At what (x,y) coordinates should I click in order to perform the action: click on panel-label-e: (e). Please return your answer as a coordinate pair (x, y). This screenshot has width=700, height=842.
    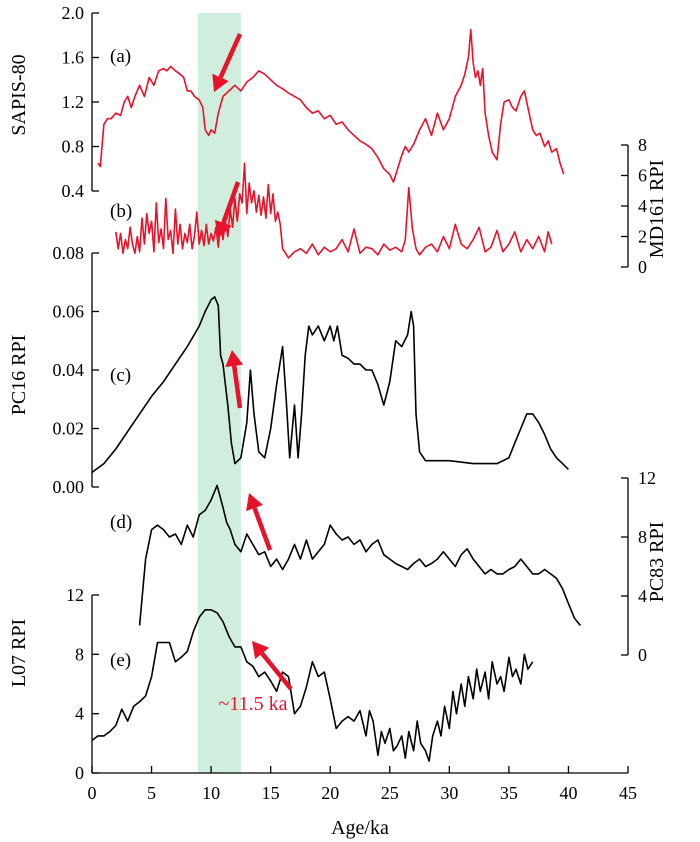
    Looking at the image, I should click on (120, 660).